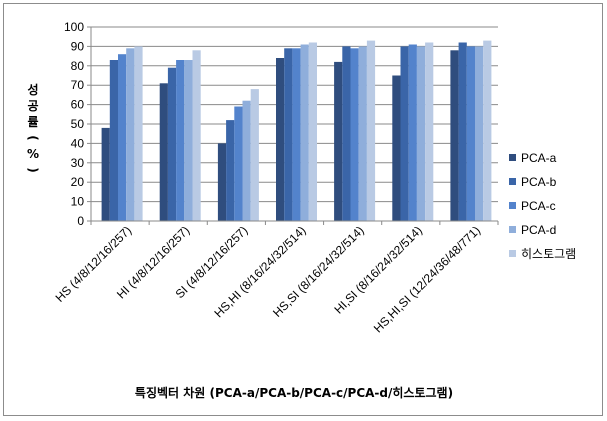  What do you see at coordinates (78, 105) in the screenshot?
I see `y-tick-label: 60` at bounding box center [78, 105].